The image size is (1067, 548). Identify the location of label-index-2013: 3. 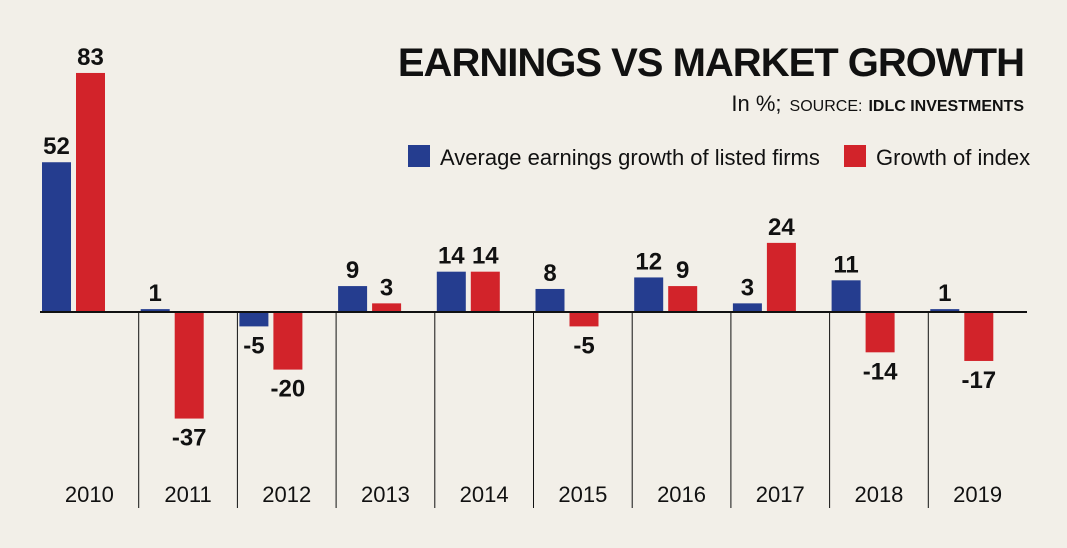
(386, 287).